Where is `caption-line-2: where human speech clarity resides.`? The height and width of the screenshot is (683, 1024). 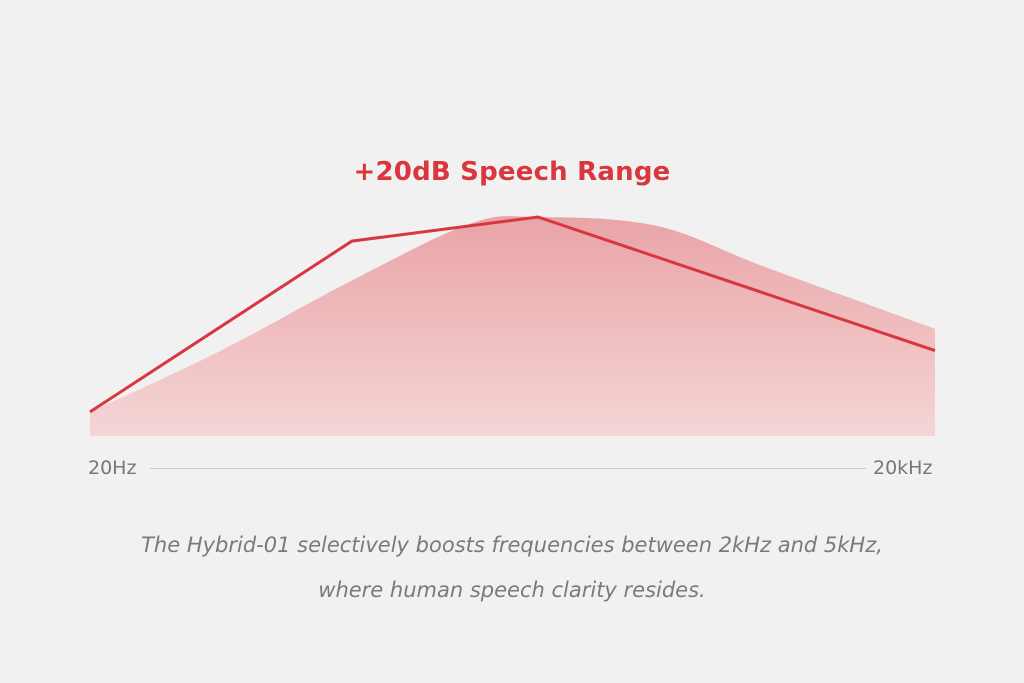 caption-line-2: where human speech clarity resides. is located at coordinates (512, 590).